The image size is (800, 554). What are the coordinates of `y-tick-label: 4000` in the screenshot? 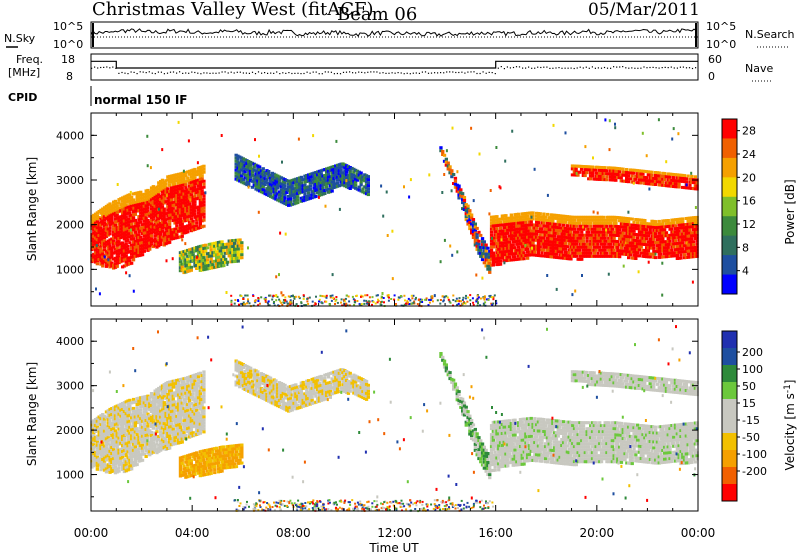 It's located at (70, 135).